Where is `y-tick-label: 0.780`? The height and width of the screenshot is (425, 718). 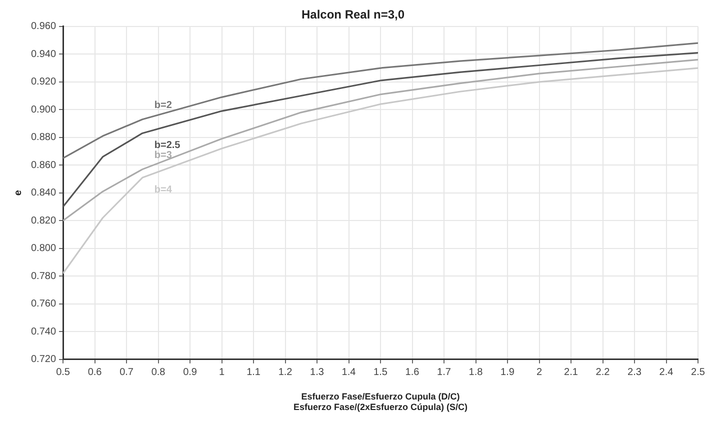
y-tick-label: 0.780 is located at coordinates (43, 276).